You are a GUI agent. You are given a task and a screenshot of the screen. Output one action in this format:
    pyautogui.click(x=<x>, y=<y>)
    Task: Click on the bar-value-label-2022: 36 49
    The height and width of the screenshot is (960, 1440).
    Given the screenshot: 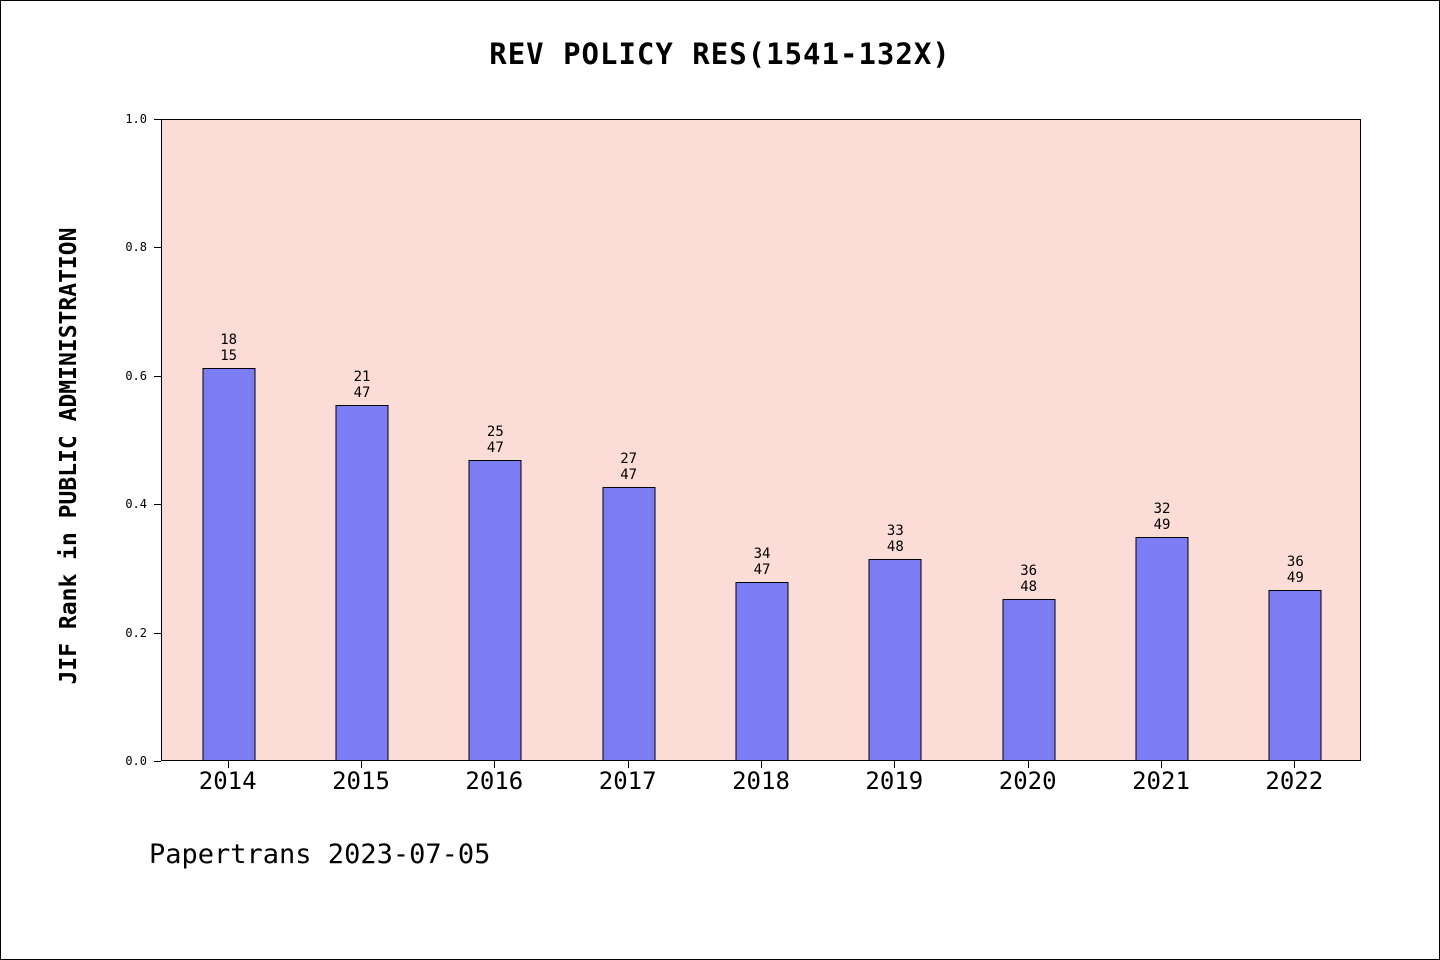 What is the action you would take?
    pyautogui.click(x=1295, y=570)
    